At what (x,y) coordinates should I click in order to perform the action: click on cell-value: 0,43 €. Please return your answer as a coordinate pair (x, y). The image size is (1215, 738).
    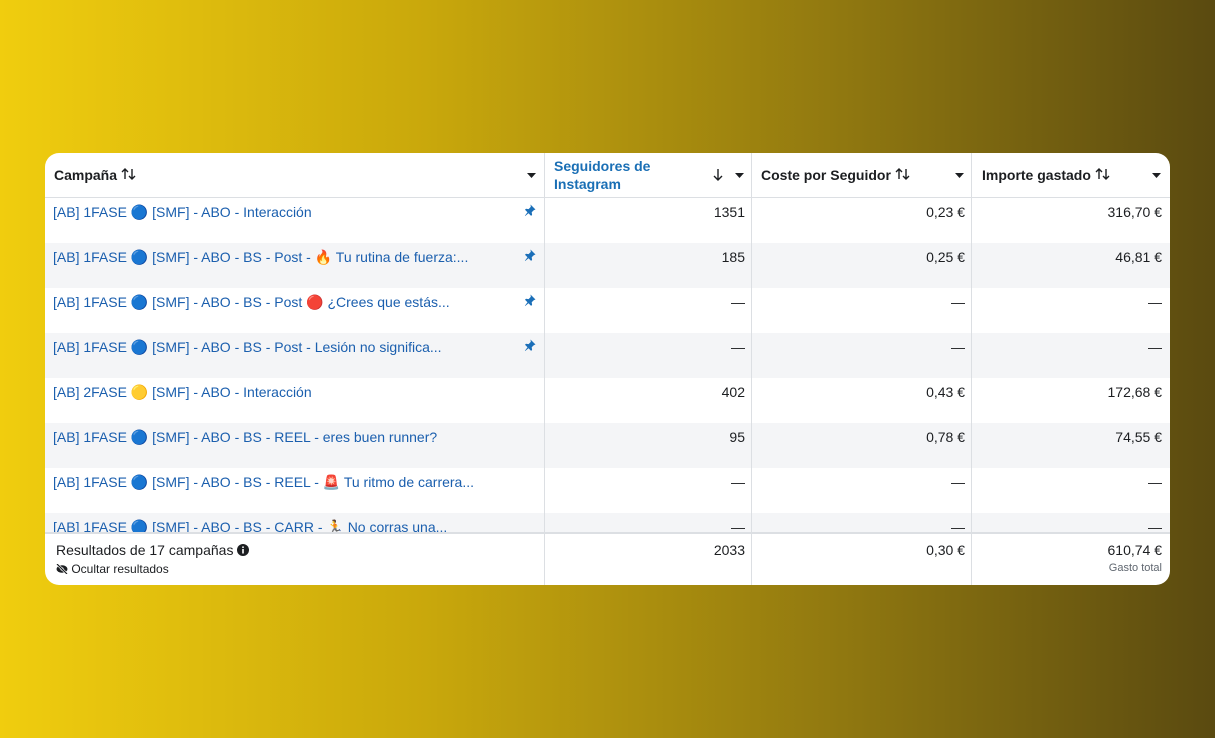
    Looking at the image, I should click on (945, 392).